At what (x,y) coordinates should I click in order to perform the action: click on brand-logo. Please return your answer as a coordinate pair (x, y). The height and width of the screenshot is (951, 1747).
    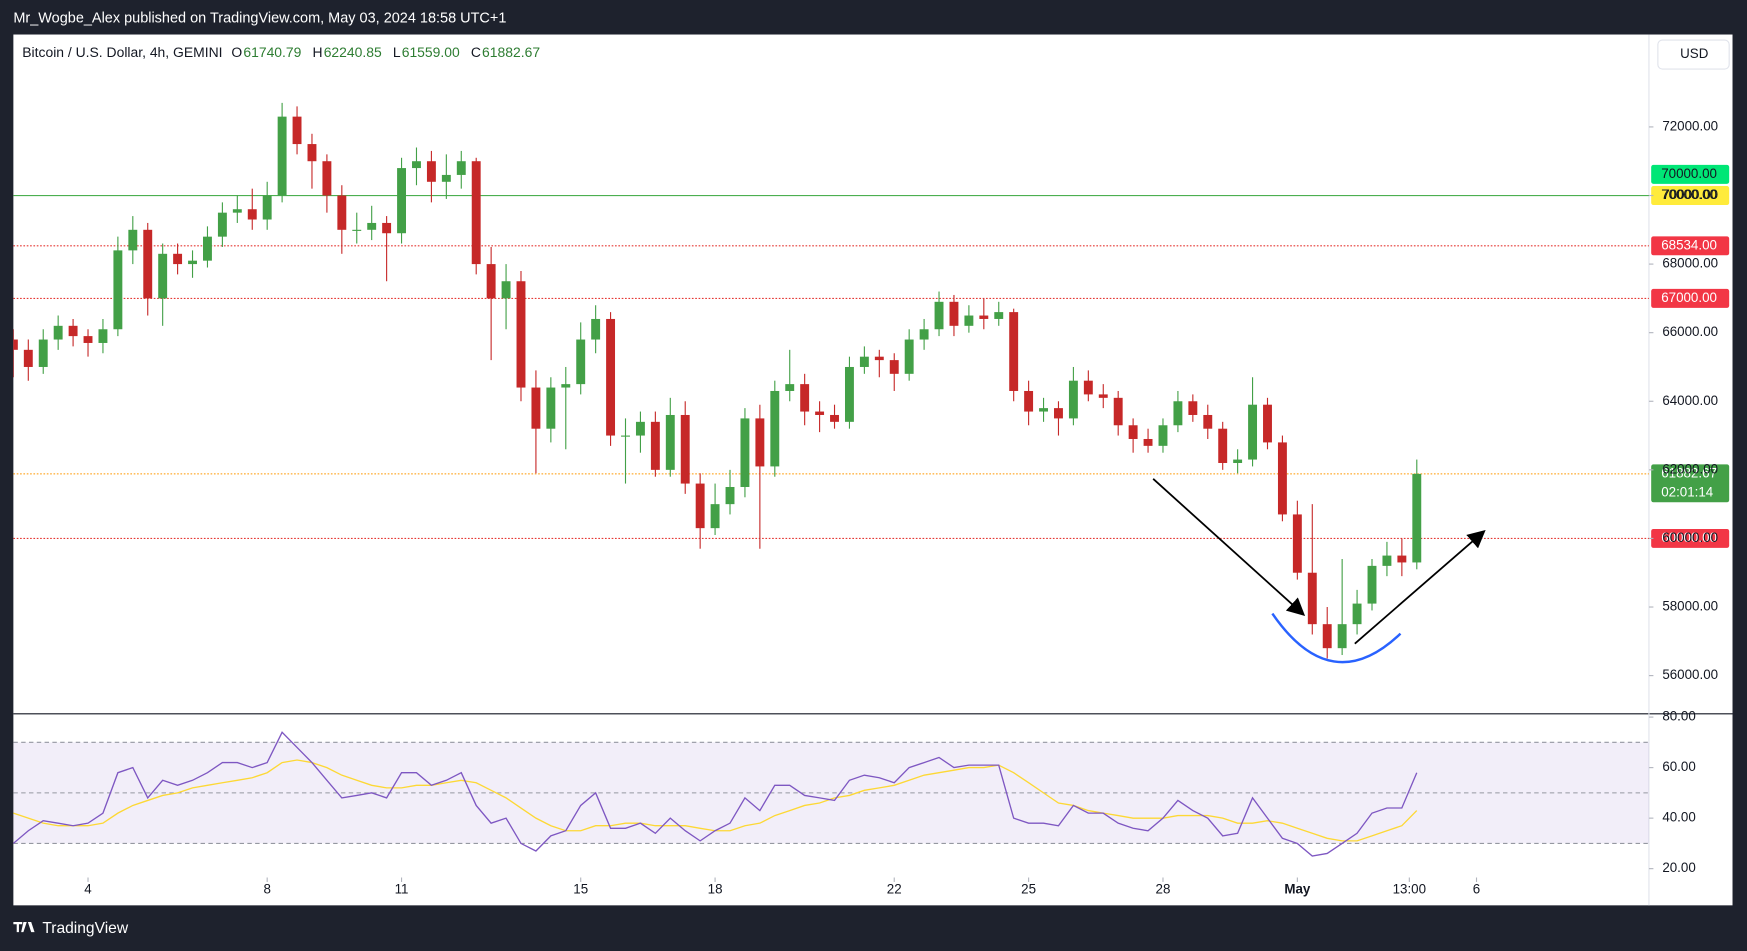
    Looking at the image, I should click on (24, 927).